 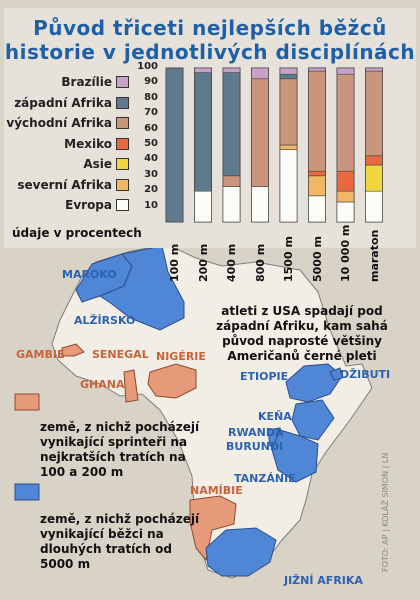 What do you see at coordinates (147, 66) in the screenshot?
I see `y-tick-label: 100` at bounding box center [147, 66].